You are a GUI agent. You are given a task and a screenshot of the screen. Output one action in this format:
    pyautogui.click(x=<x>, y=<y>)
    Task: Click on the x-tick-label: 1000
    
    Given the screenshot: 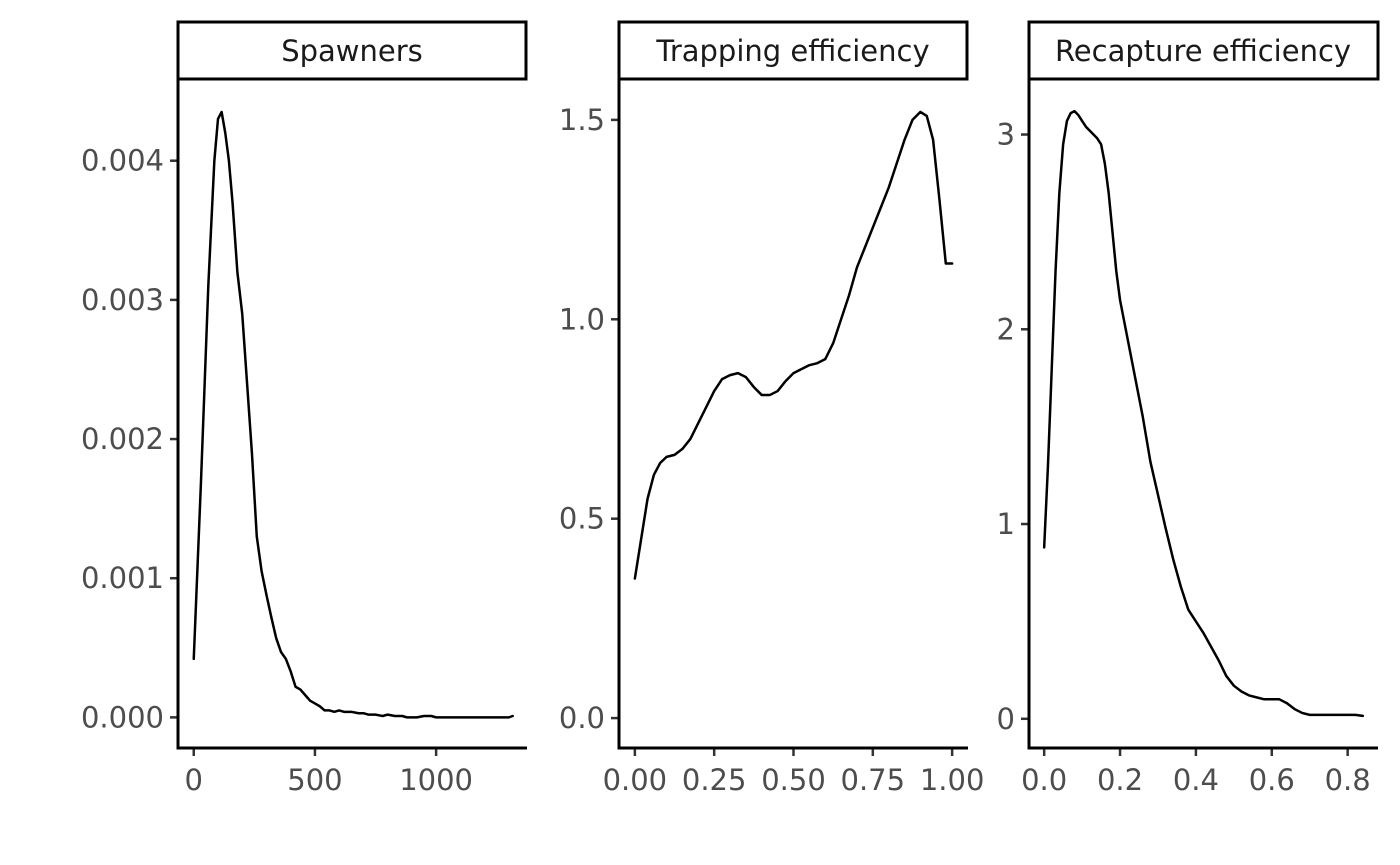 What is the action you would take?
    pyautogui.click(x=436, y=780)
    